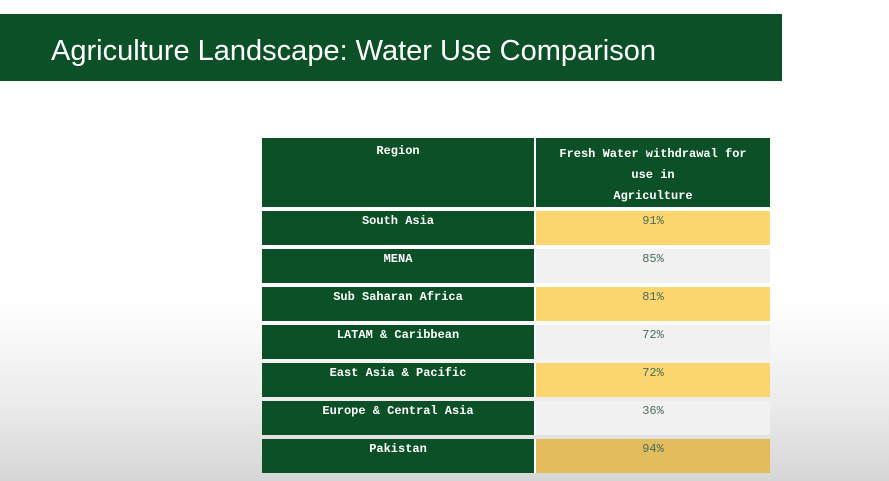  I want to click on value-cell: 91%, so click(653, 228).